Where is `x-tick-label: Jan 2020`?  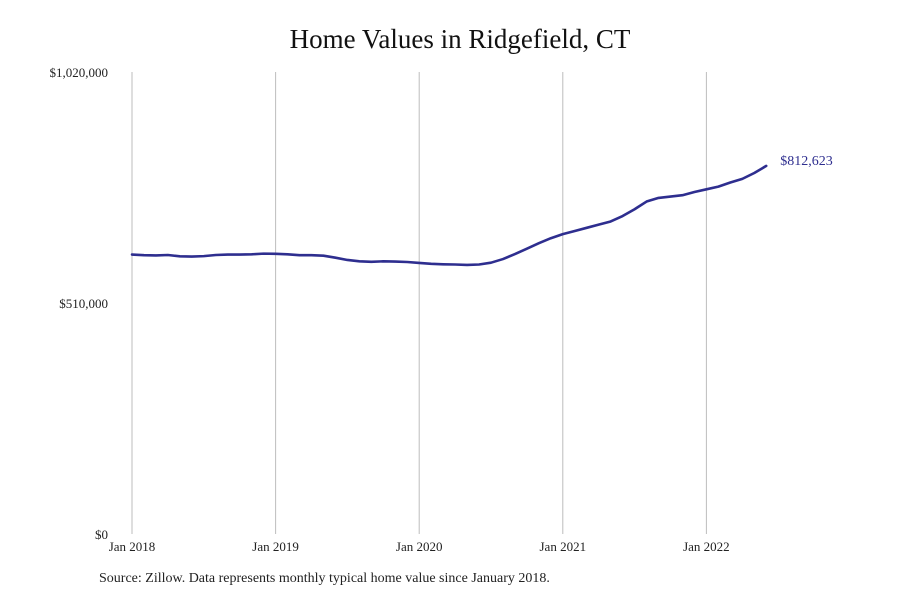 x-tick-label: Jan 2020 is located at coordinates (419, 546).